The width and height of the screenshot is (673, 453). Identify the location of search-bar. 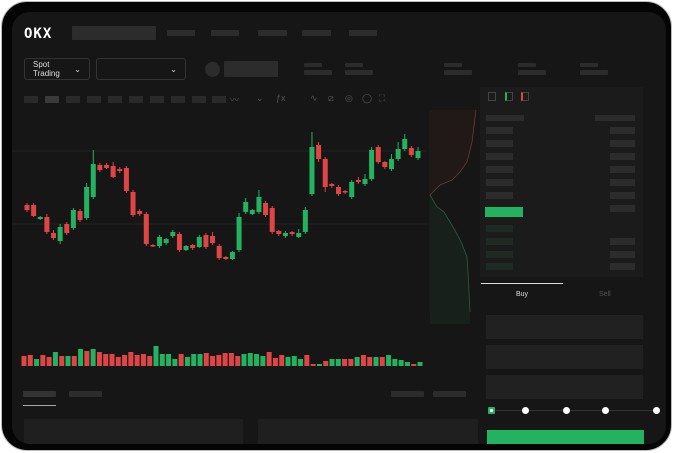
(114, 33).